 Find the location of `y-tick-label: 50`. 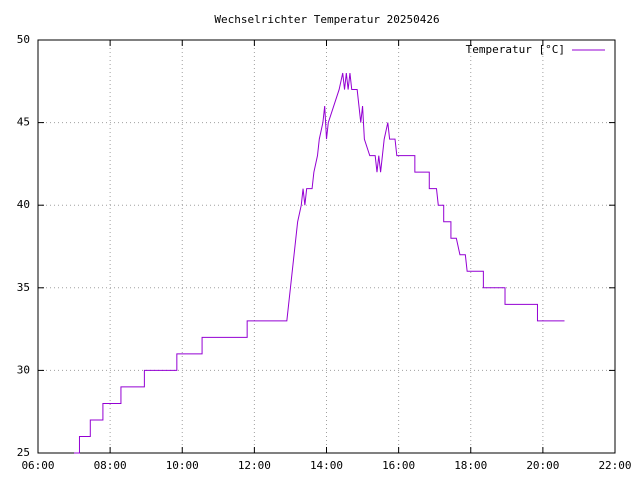

y-tick-label: 50 is located at coordinates (23, 39).